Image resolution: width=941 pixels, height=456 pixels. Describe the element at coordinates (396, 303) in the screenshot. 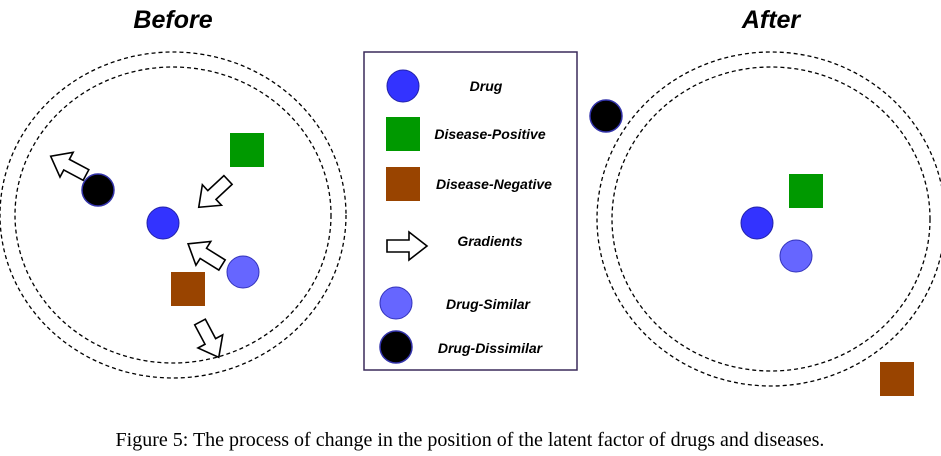

I see `legend-drug-similar-icon` at that location.